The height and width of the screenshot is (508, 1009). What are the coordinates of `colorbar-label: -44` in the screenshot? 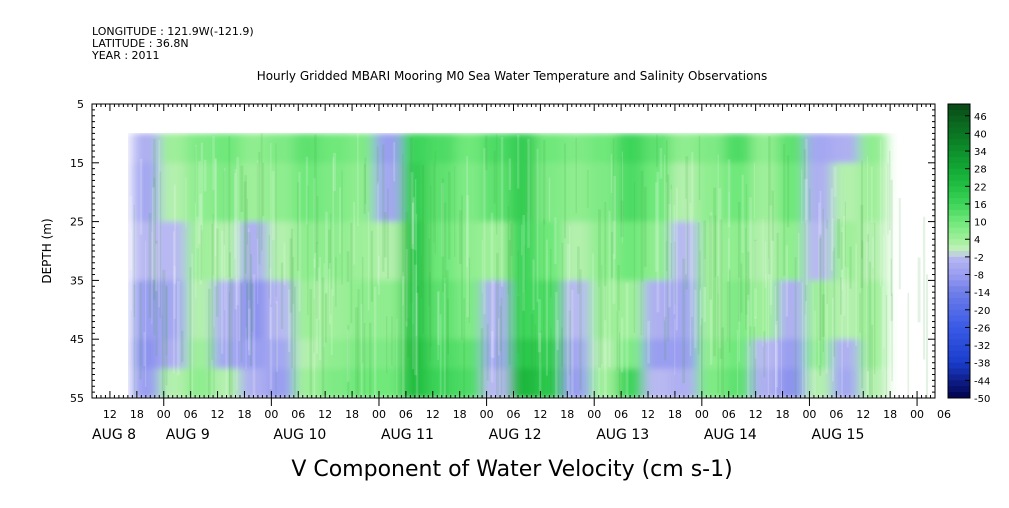 It's located at (982, 381).